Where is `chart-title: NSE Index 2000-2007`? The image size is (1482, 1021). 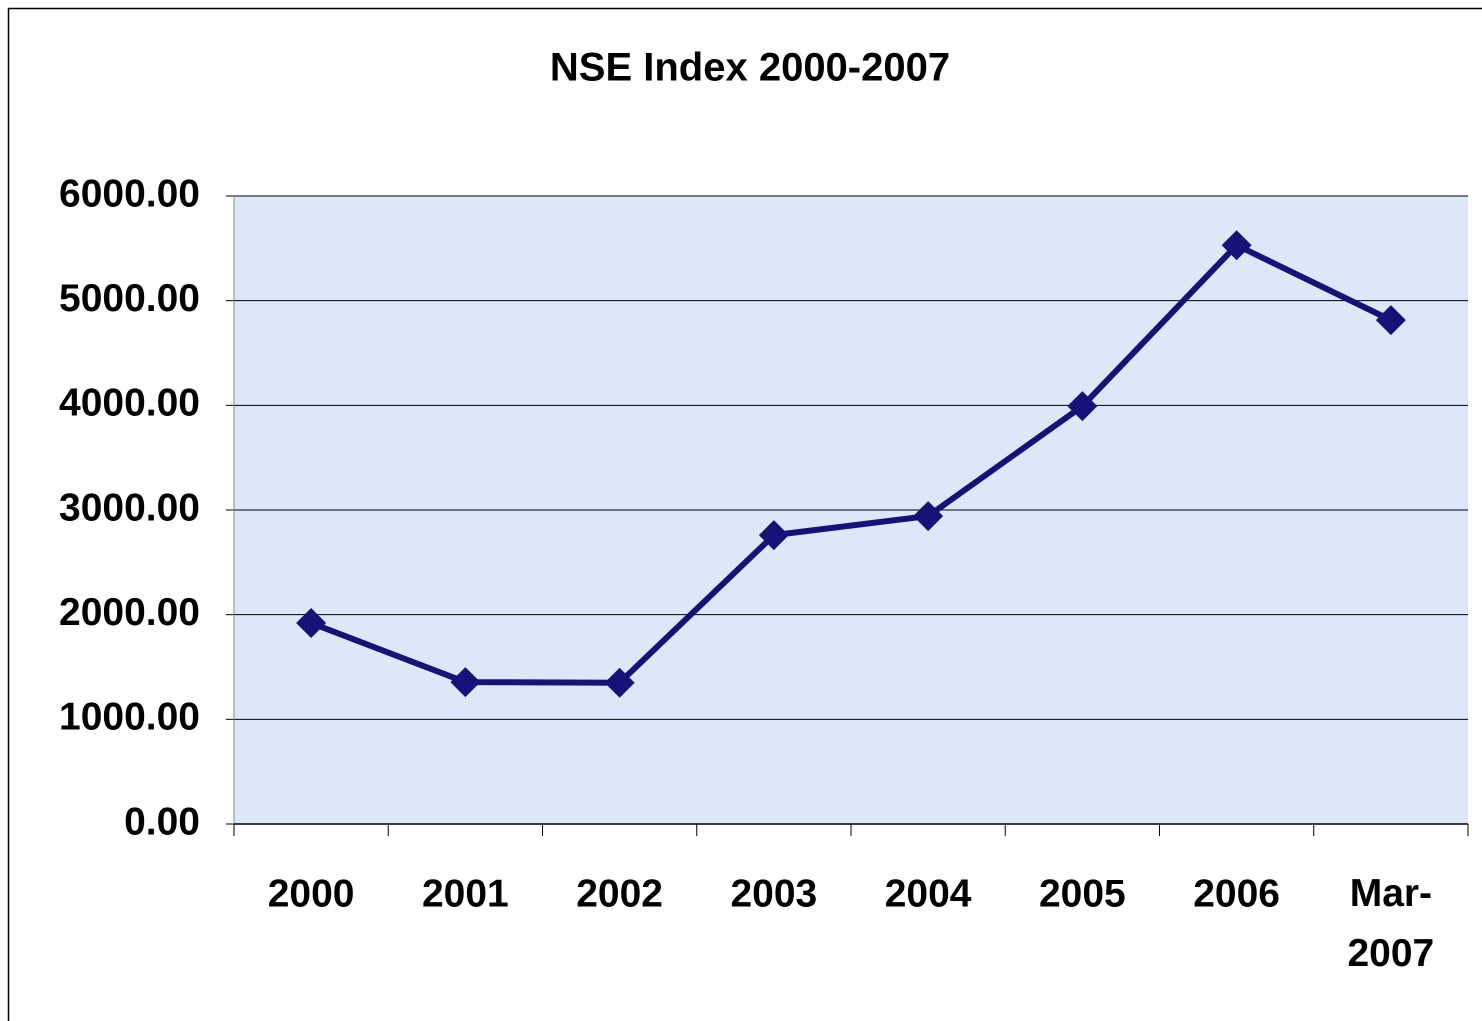 chart-title: NSE Index 2000-2007 is located at coordinates (750, 68).